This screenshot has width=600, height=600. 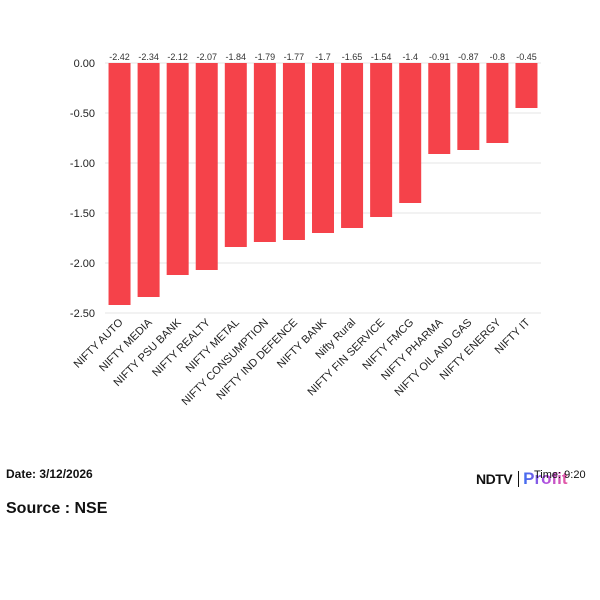 What do you see at coordinates (148, 57) in the screenshot?
I see `data-label: -2.34` at bounding box center [148, 57].